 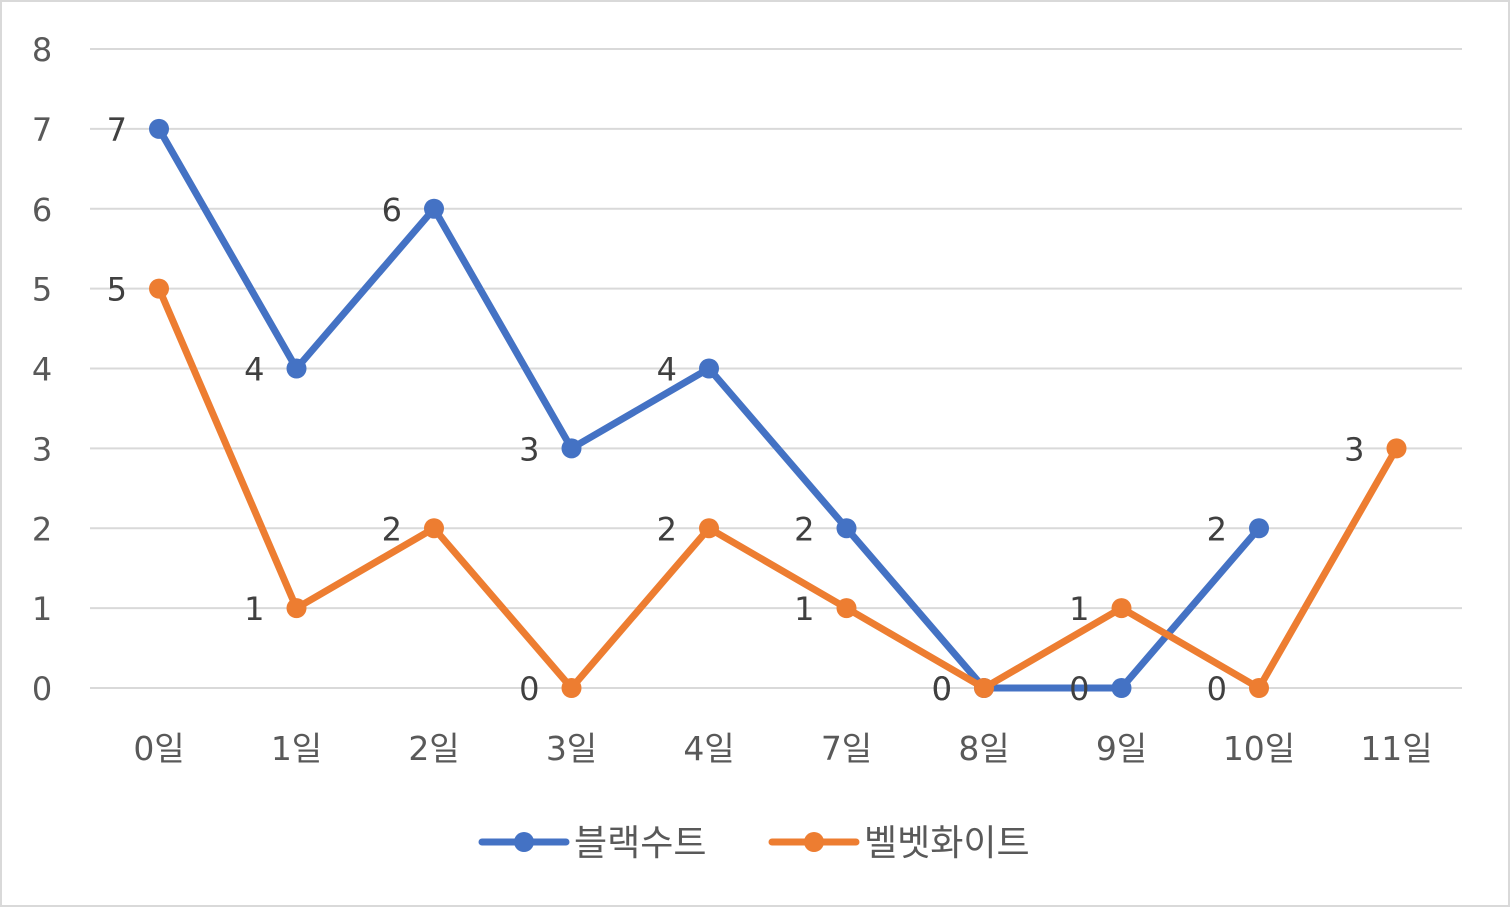 I want to click on y-axis-ticks: 0 1 2 3 4 5 6 7 8, so click(x=42, y=369).